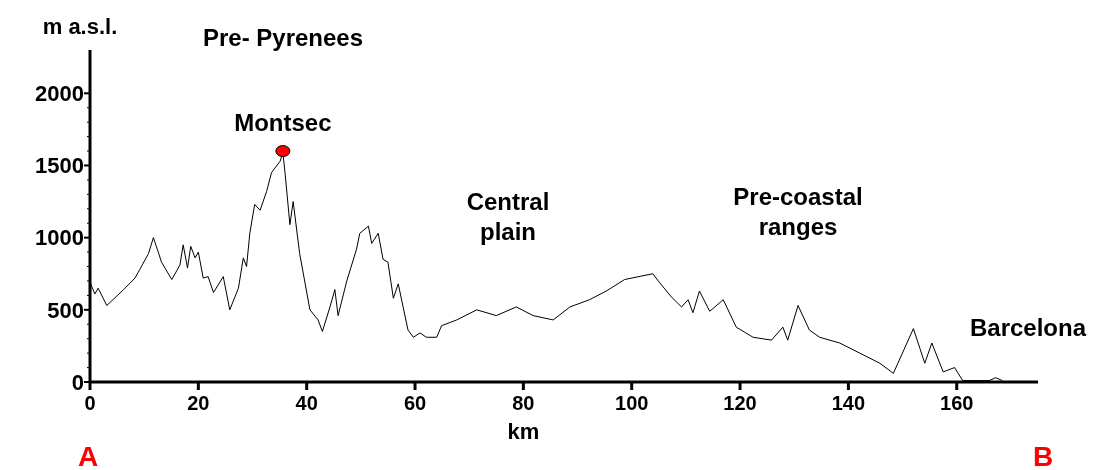  I want to click on annotation: Montsec, so click(283, 123).